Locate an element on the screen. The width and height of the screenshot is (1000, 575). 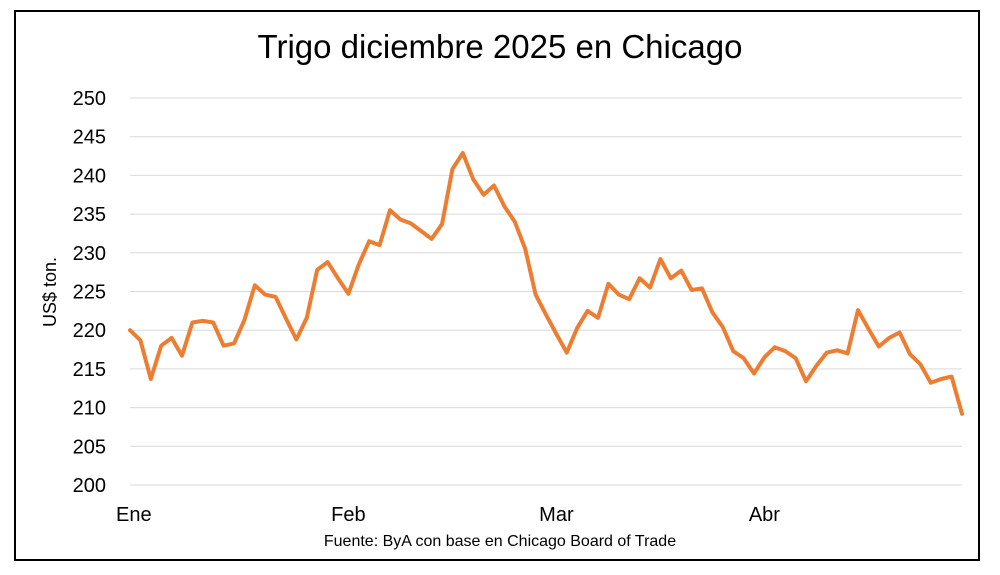
chart-title: Trigo diciembre 2025 en Chicago is located at coordinates (500, 46).